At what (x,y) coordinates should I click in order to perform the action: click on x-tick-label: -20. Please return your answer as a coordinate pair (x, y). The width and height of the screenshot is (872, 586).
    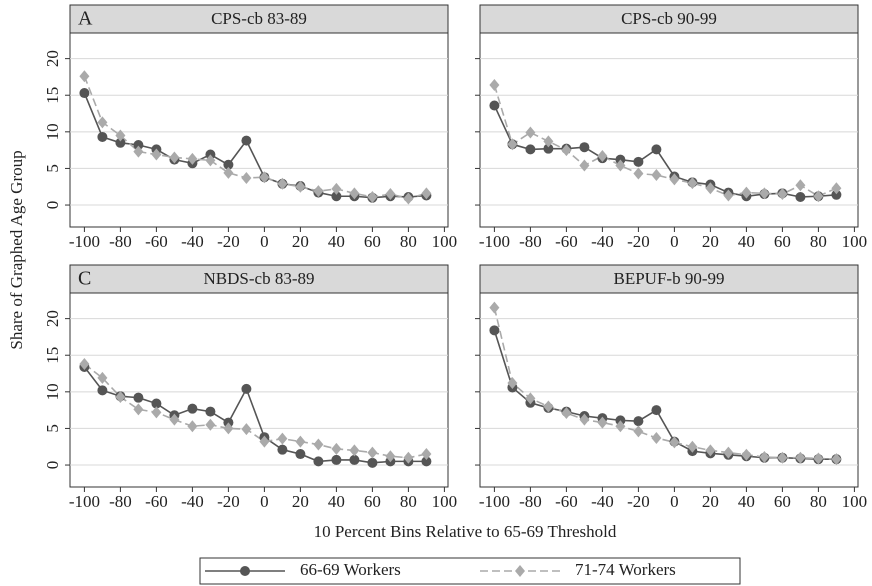
    Looking at the image, I should click on (638, 241).